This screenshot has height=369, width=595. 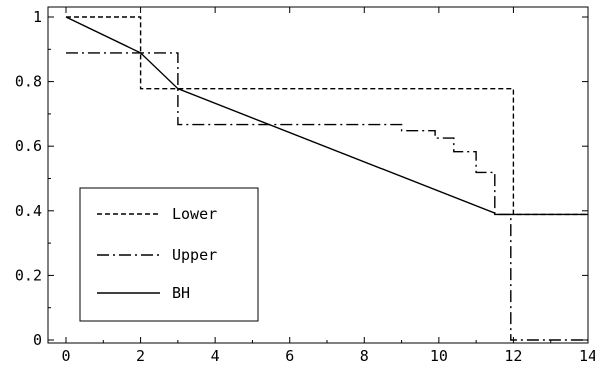 I want to click on y-tick-label: 1, so click(x=37, y=17).